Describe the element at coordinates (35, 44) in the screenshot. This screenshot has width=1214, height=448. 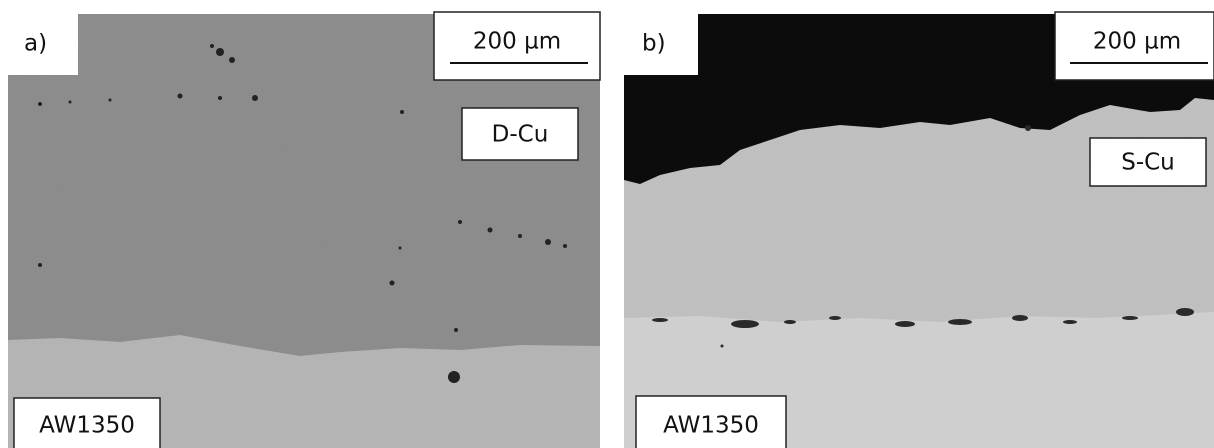
I see `panel-label: a)` at that location.